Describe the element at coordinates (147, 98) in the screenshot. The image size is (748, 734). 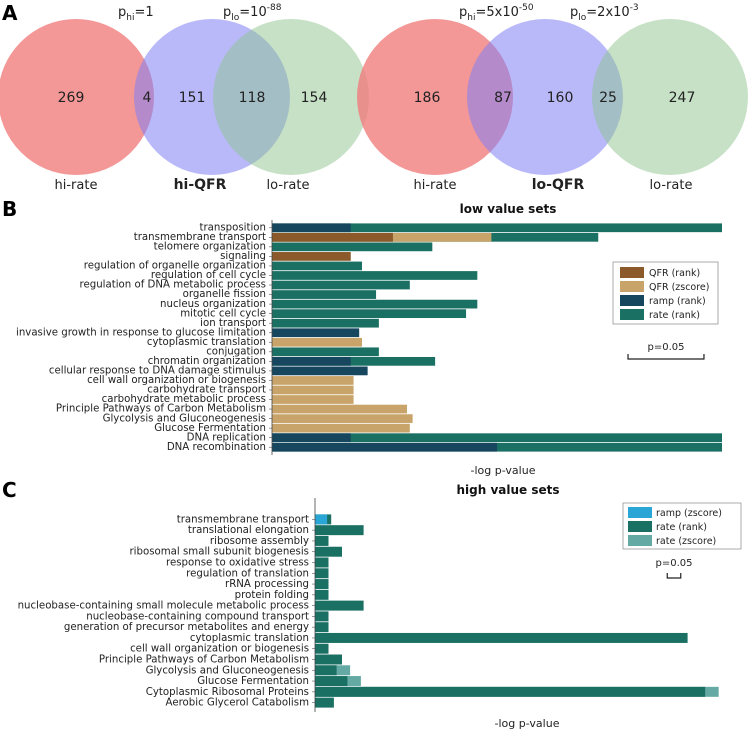
I see `venn-left-region-1: 4` at that location.